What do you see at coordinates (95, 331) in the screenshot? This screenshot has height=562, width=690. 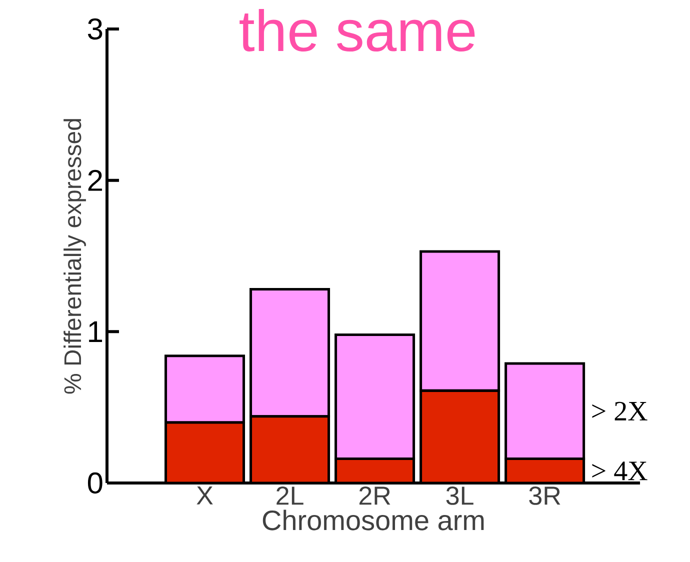 I see `y-tick-label: 1` at bounding box center [95, 331].